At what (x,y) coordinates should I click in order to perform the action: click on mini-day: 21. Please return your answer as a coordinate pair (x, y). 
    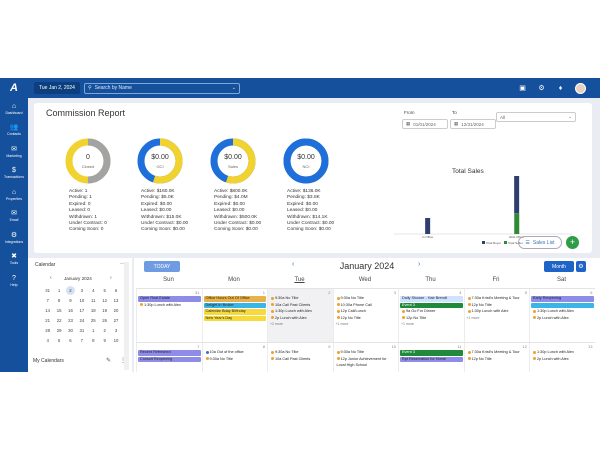
    Looking at the image, I should click on (47, 320).